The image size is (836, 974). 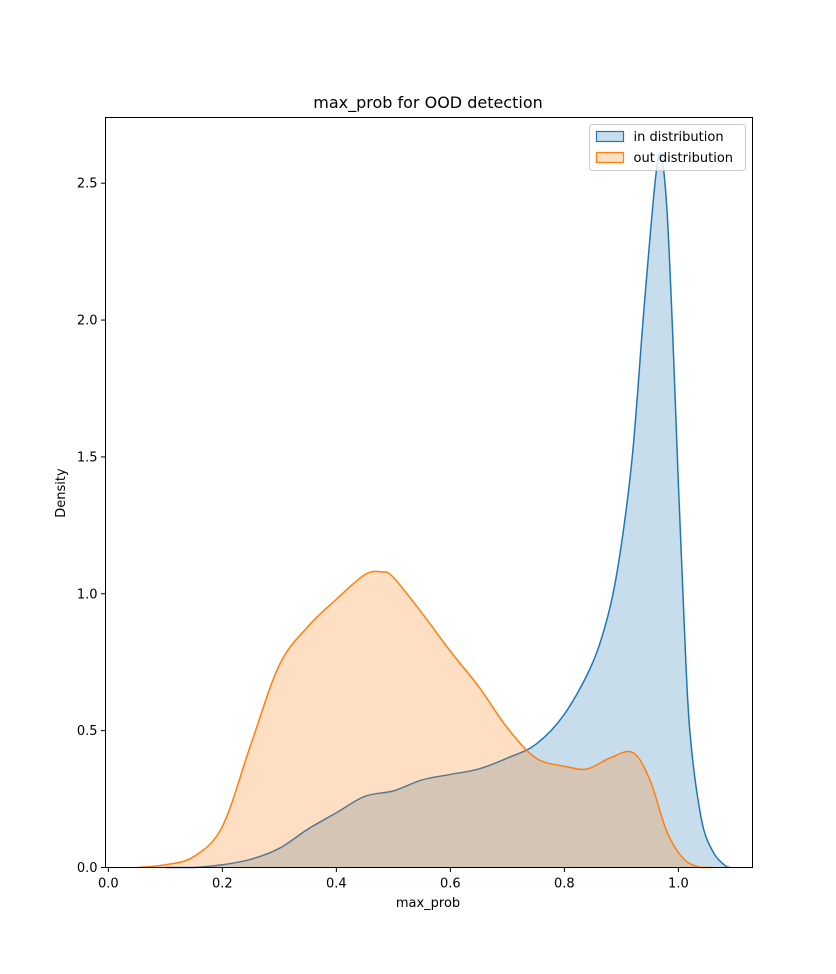 What do you see at coordinates (684, 158) in the screenshot?
I see `legend-label-out-distribution: out distribution` at bounding box center [684, 158].